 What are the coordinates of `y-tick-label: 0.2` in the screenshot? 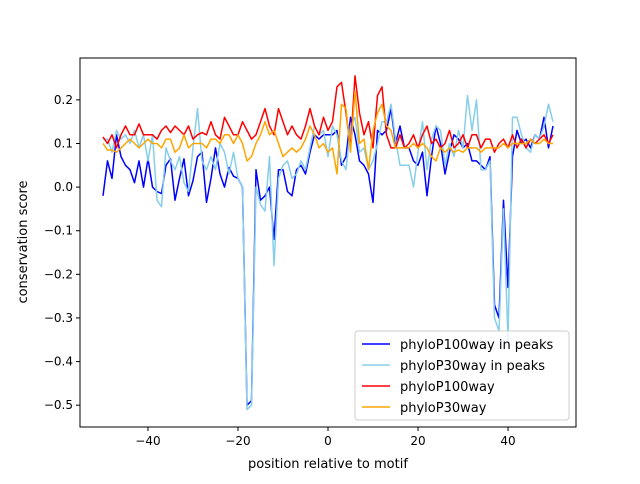 It's located at (63, 100).